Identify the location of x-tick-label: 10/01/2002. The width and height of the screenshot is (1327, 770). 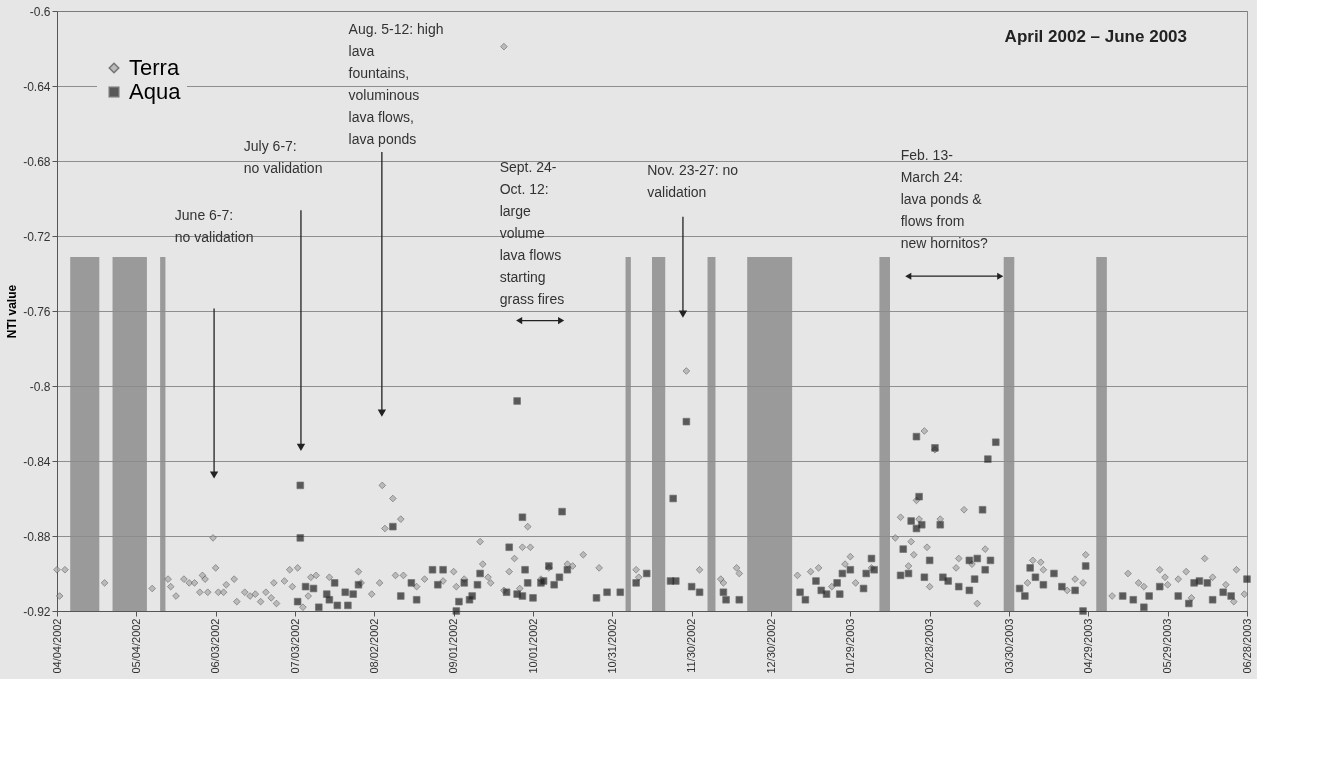
(532, 646).